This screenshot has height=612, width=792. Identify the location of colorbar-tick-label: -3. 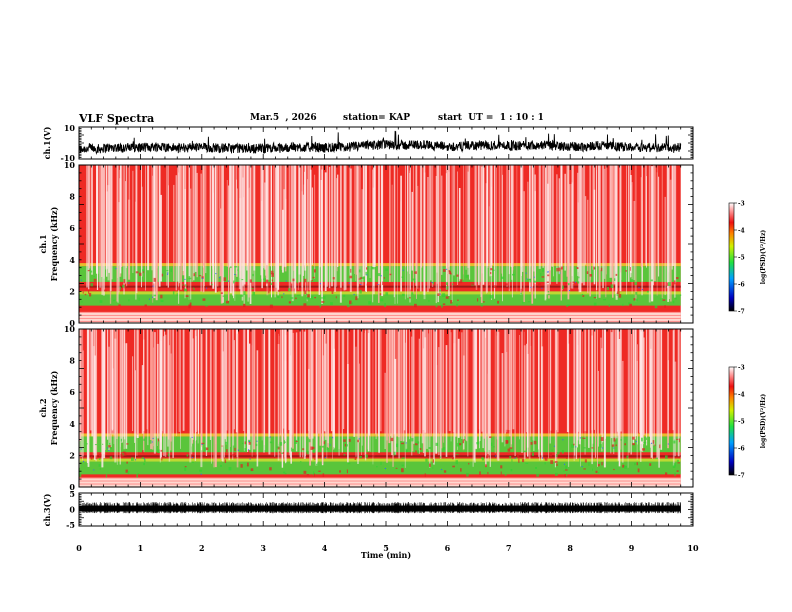
(741, 368).